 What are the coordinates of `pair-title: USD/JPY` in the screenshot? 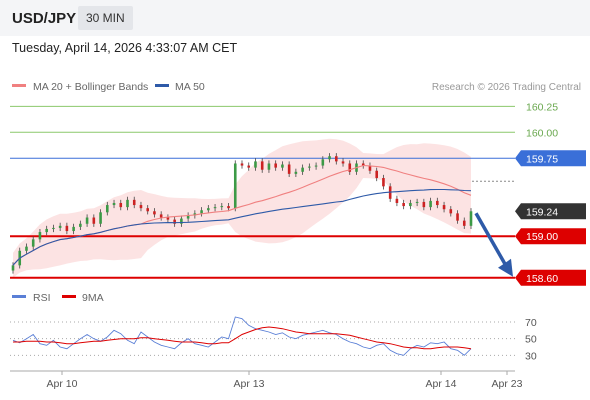 It's located at (44, 18).